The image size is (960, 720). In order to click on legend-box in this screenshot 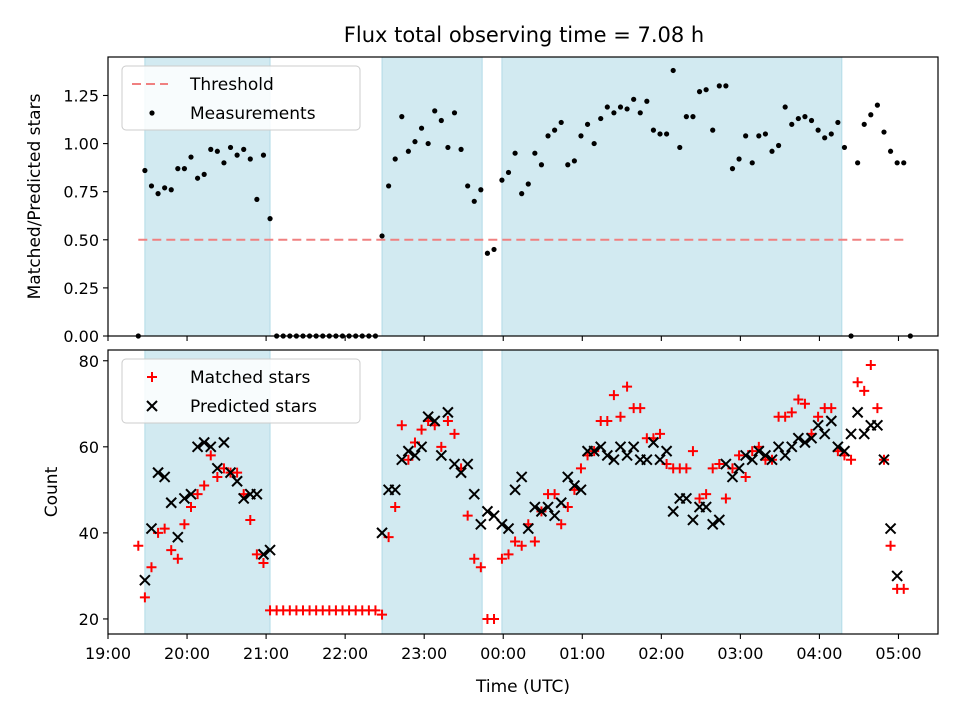, I will do `click(241, 98)`.